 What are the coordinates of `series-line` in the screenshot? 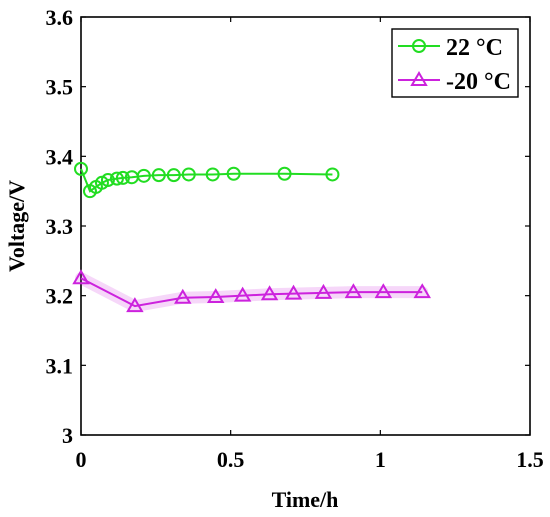 It's located at (251, 292).